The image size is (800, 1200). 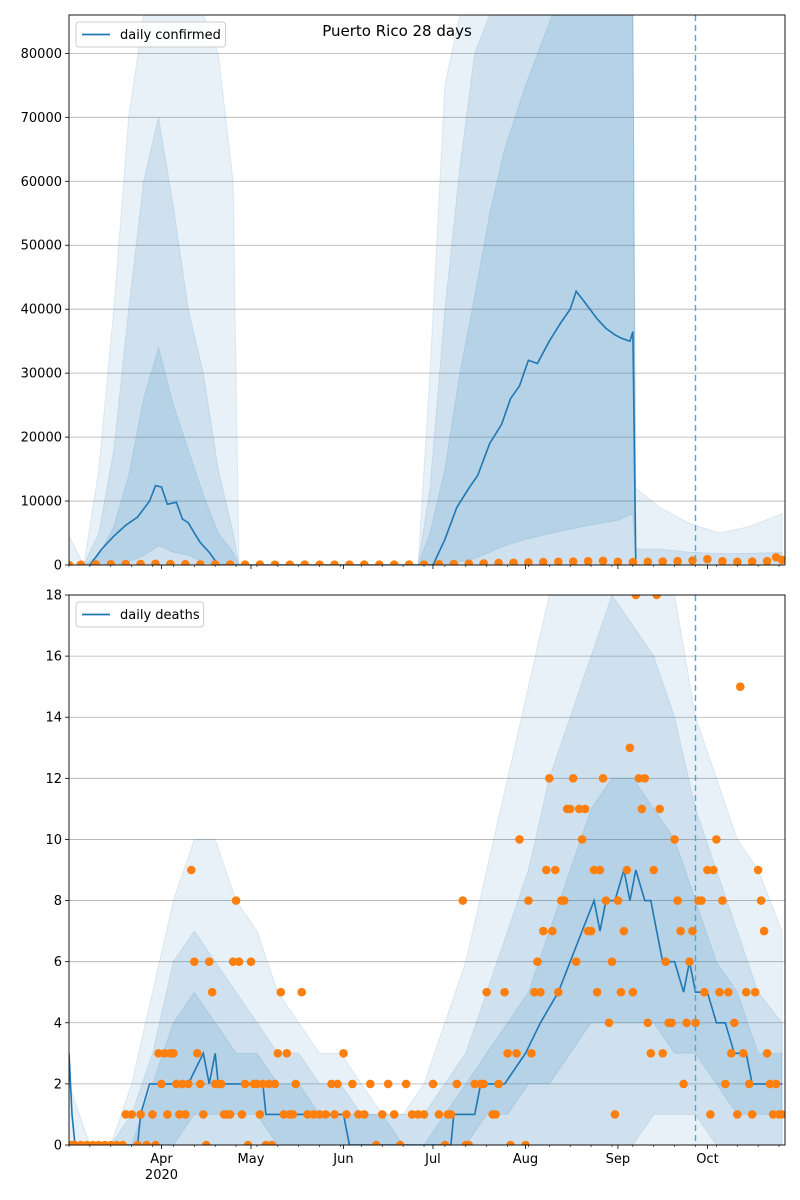 I want to click on x-tick-label: Apr, so click(x=161, y=1159).